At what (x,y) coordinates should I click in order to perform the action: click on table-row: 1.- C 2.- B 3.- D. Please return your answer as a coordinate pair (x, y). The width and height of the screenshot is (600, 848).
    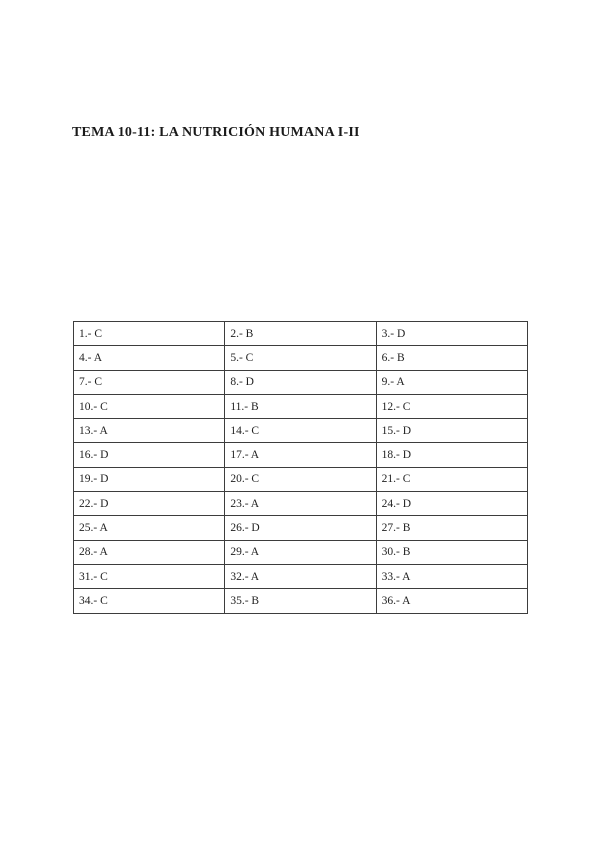
    Looking at the image, I should click on (300, 333).